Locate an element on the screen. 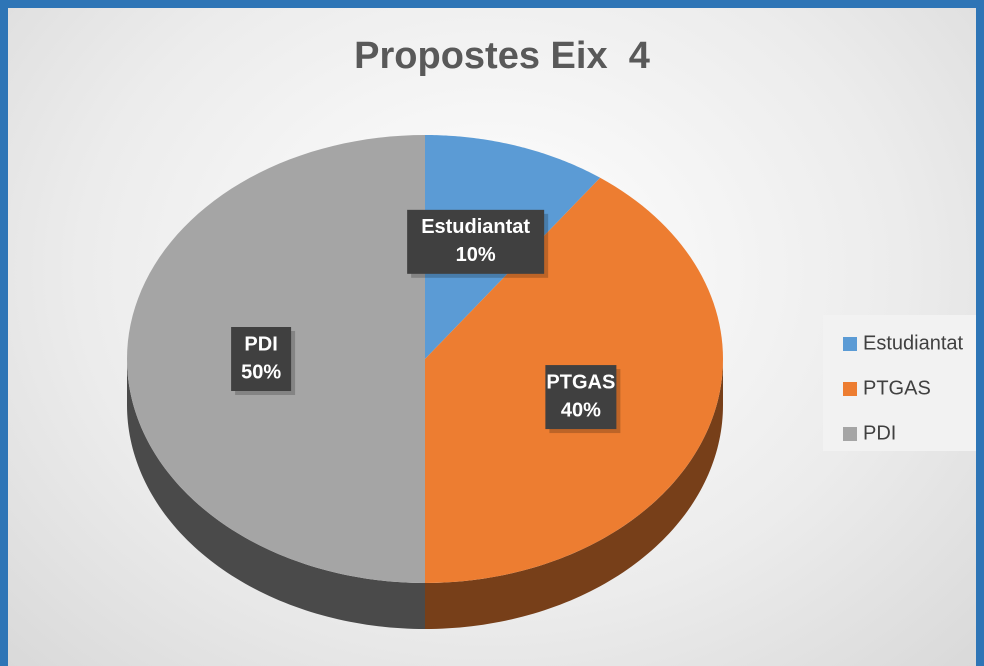  data-label-value: 10% is located at coordinates (476, 255).